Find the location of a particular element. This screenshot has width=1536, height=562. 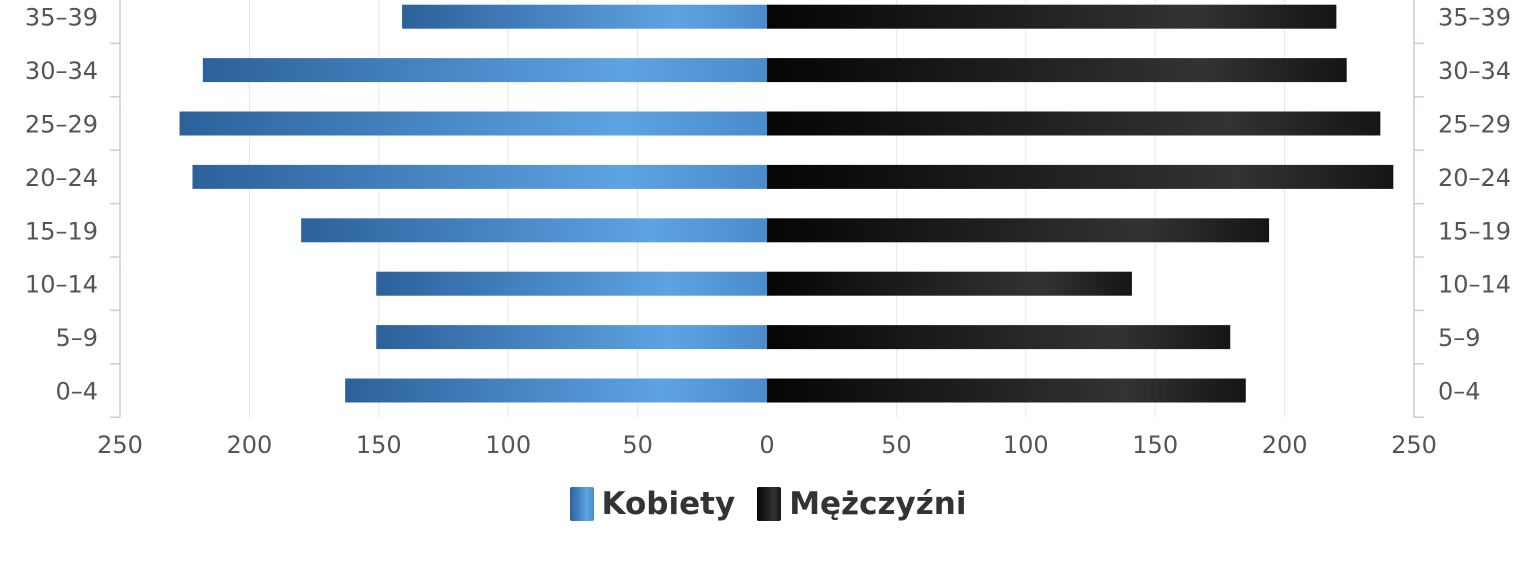

y-tick-label-left: 35–39 is located at coordinates (61, 18).